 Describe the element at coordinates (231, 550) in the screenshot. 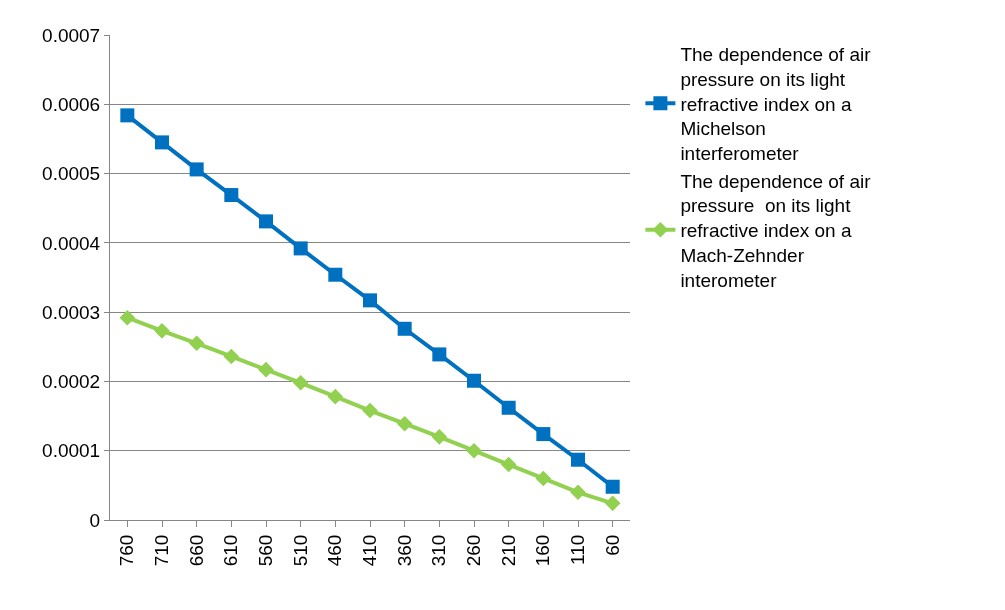

I see `x-tick-label: 610` at that location.